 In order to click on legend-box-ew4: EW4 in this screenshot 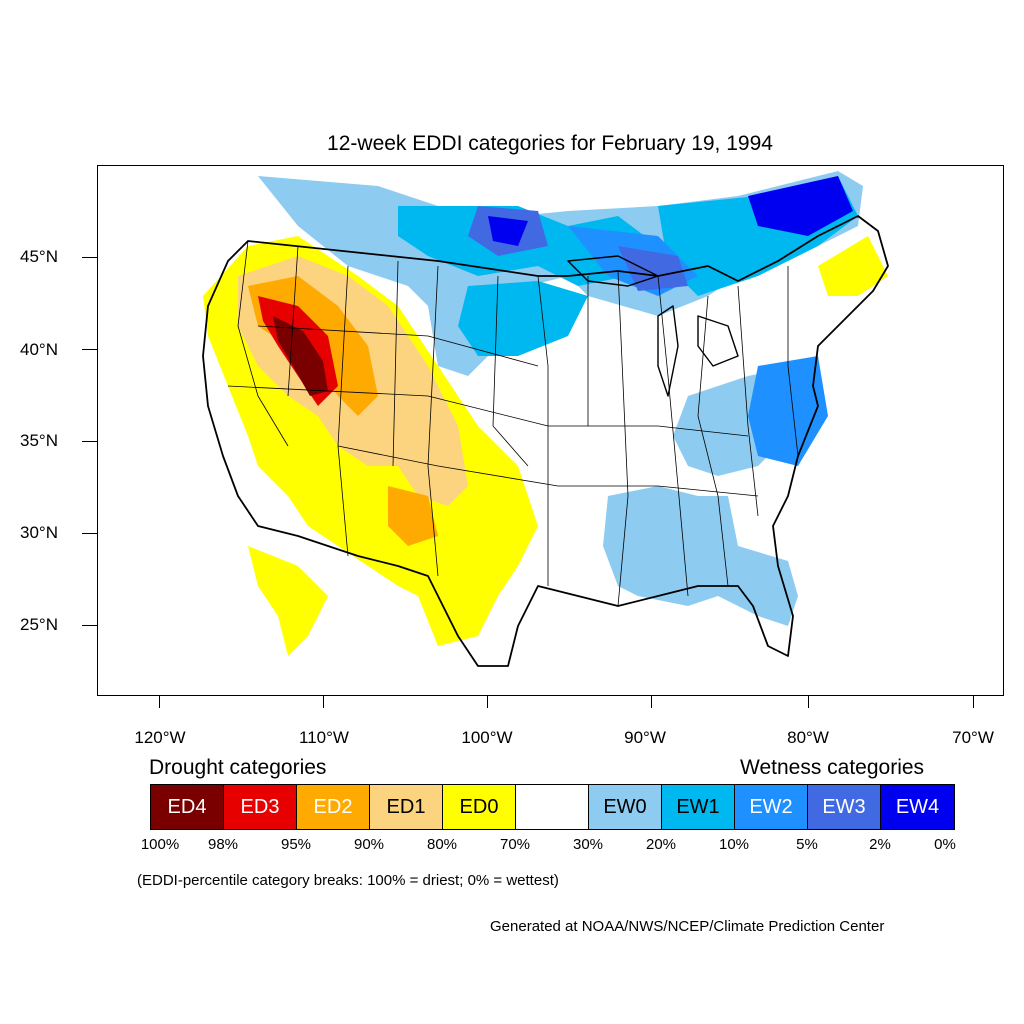, I will do `click(917, 807)`.